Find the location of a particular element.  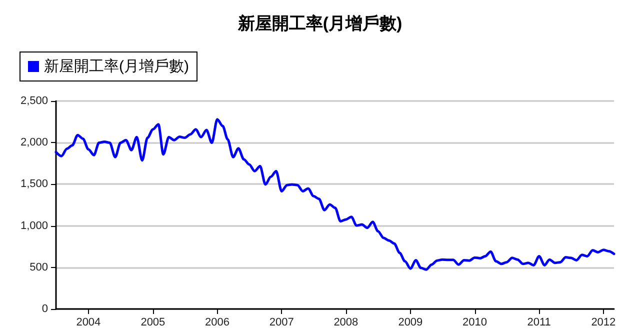

x-tick-label: 2004 is located at coordinates (88, 322).